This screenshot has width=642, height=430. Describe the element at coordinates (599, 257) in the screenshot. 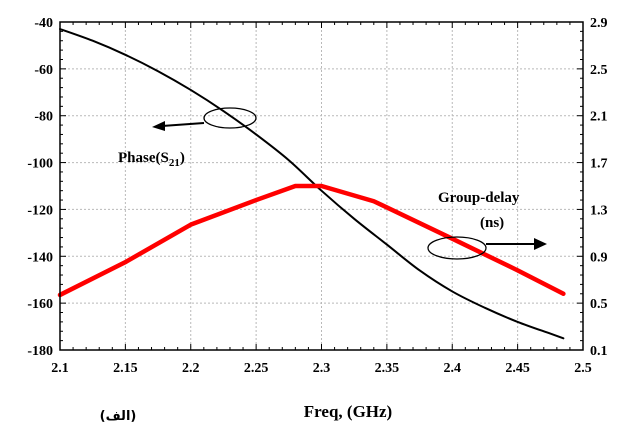

I see `y-right-tick-label: 0.9` at that location.